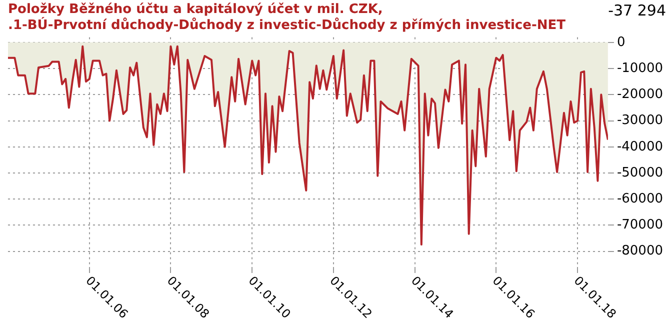 Image resolution: width=670 pixels, height=335 pixels. Describe the element at coordinates (639, 120) in the screenshot. I see `y-tick-label: -30000` at that location.